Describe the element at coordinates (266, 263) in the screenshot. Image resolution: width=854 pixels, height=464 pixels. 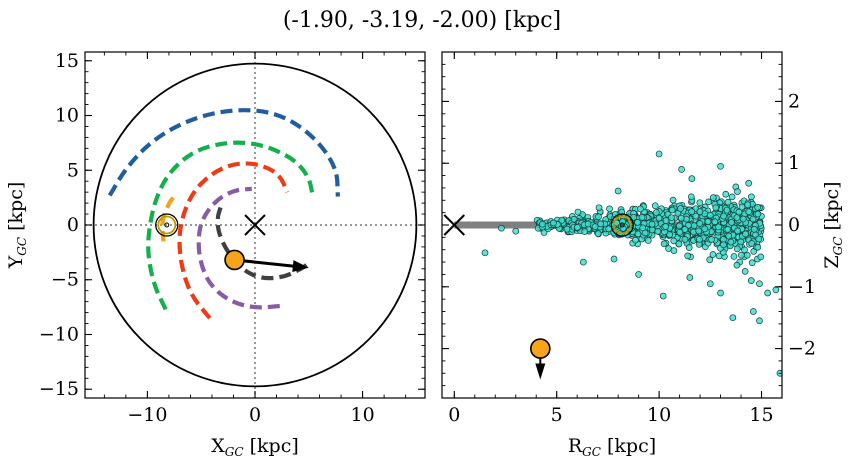
I see `velocity-arrow-shaft` at that location.